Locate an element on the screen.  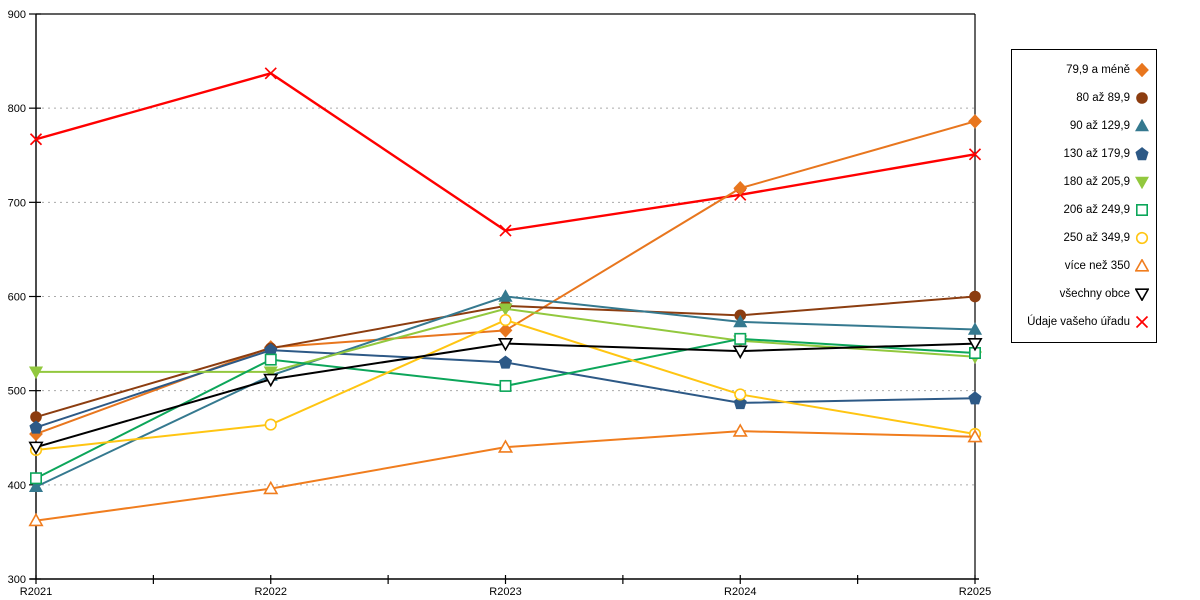
y-tick-label: 800 is located at coordinates (17, 109).